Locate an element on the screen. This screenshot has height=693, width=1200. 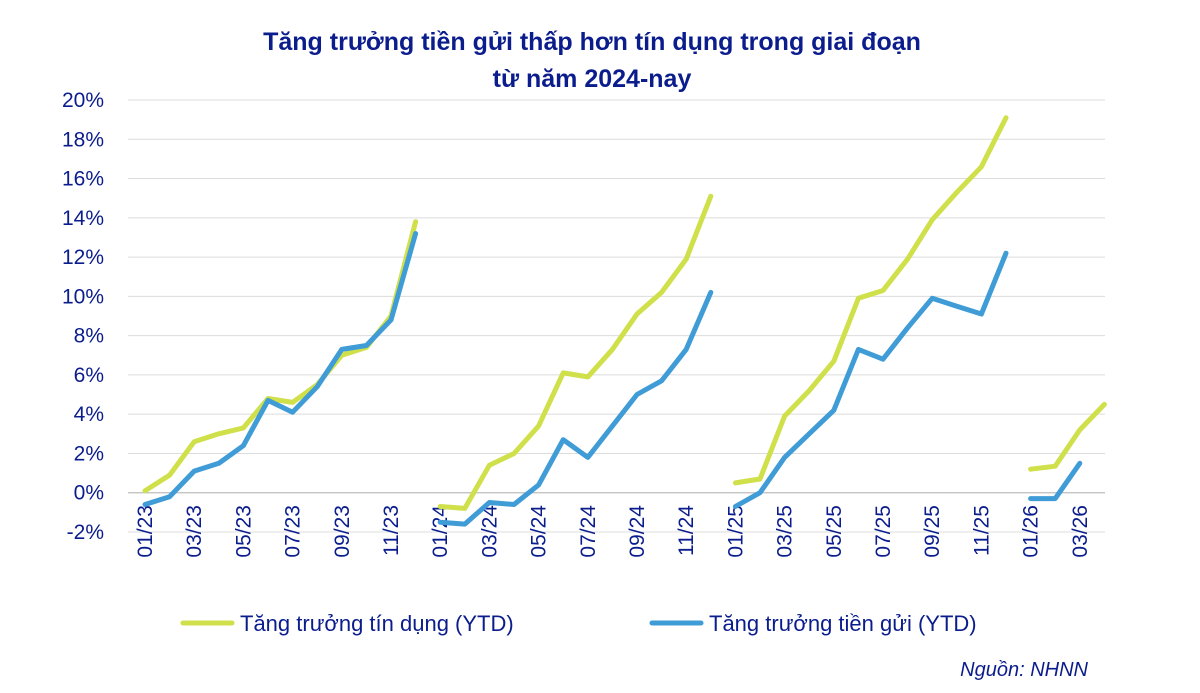
y-tick-label: 0% is located at coordinates (89, 493).